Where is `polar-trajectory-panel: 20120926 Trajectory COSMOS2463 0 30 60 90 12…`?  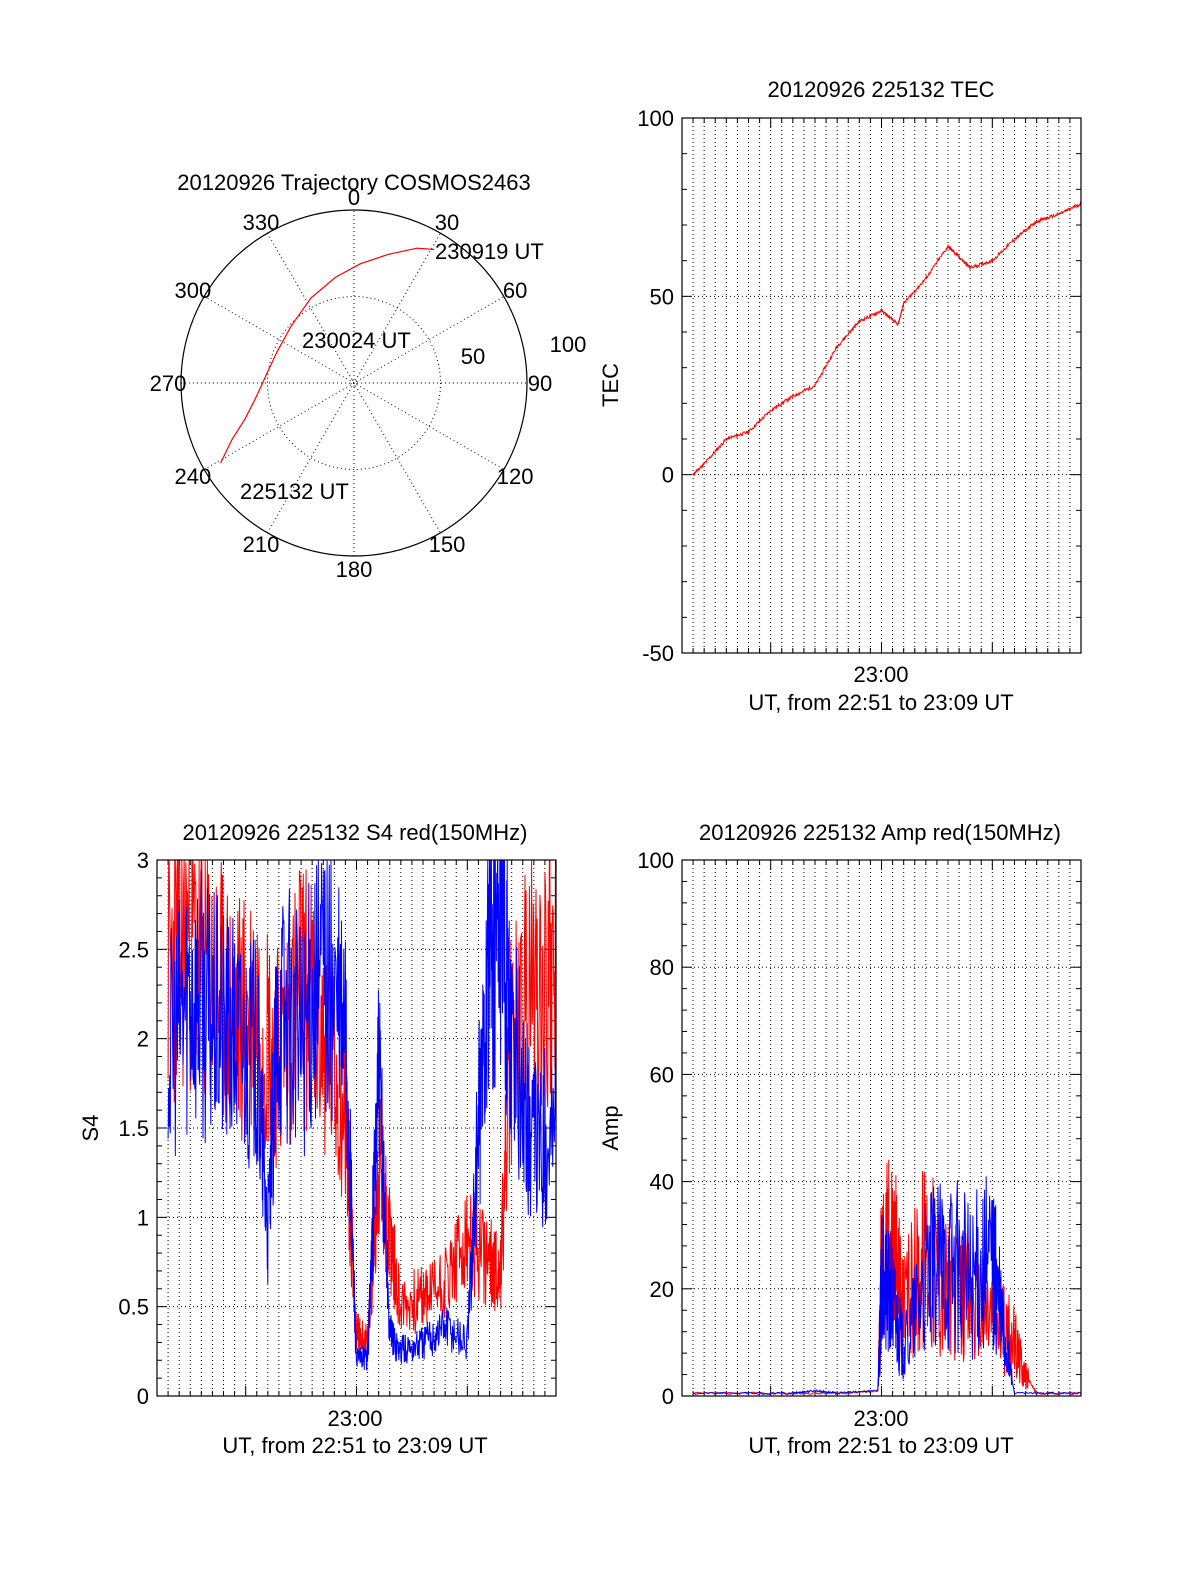 polar-trajectory-panel: 20120926 Trajectory COSMOS2463 0 30 60 90 12… is located at coordinates (368, 376).